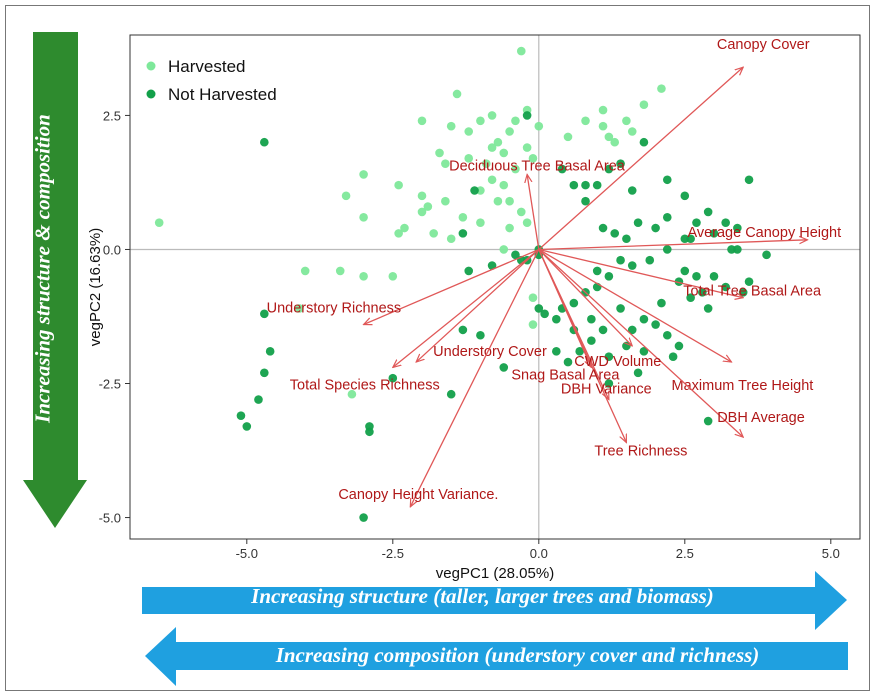 This screenshot has height=696, width=876. I want to click on loading-label-5: DBH Average, so click(761, 418).